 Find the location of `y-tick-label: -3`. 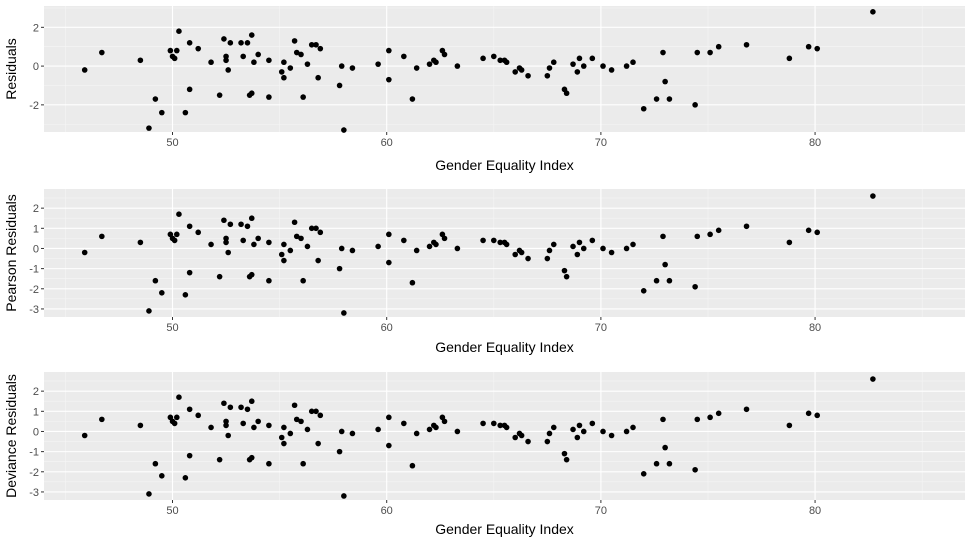

y-tick-label: -3 is located at coordinates (34, 310).